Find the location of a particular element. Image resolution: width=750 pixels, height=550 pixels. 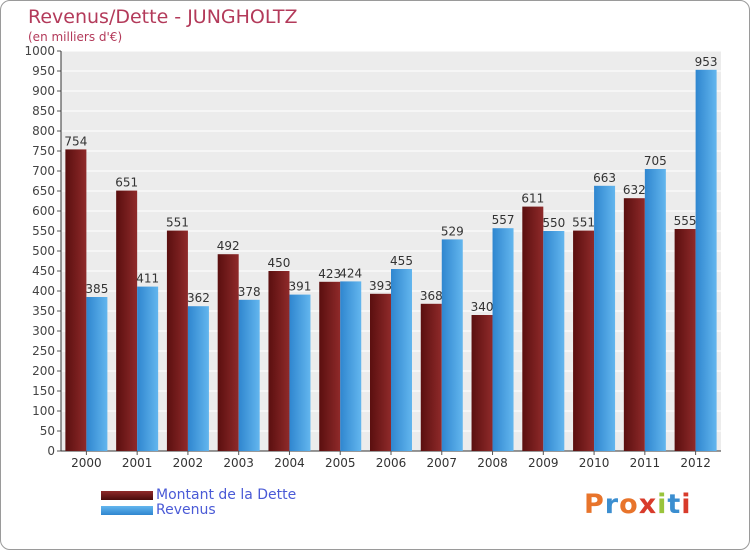

x-tick-label: 2005 is located at coordinates (340, 463).